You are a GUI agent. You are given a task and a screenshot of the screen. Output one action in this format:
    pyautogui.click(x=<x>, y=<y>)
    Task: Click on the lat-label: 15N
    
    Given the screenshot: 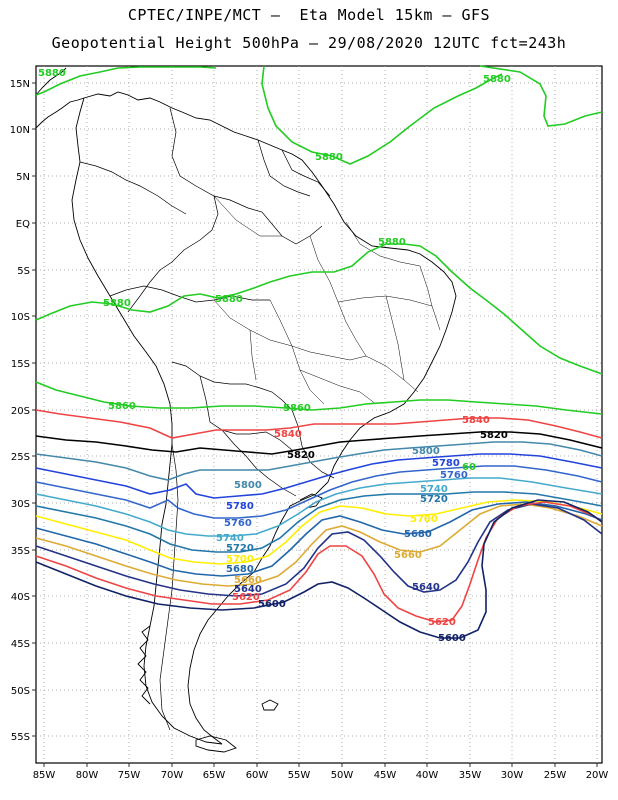 What is the action you would take?
    pyautogui.click(x=20, y=84)
    